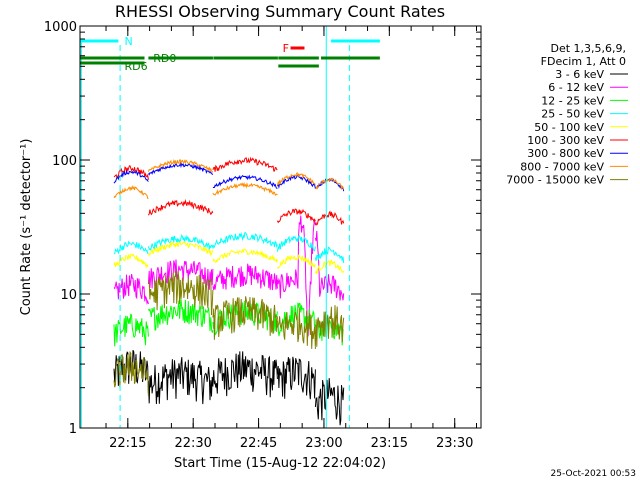 The width and height of the screenshot is (640, 480). What do you see at coordinates (593, 474) in the screenshot?
I see `footer-date: 25-Oct-2021 00:53` at bounding box center [593, 474].